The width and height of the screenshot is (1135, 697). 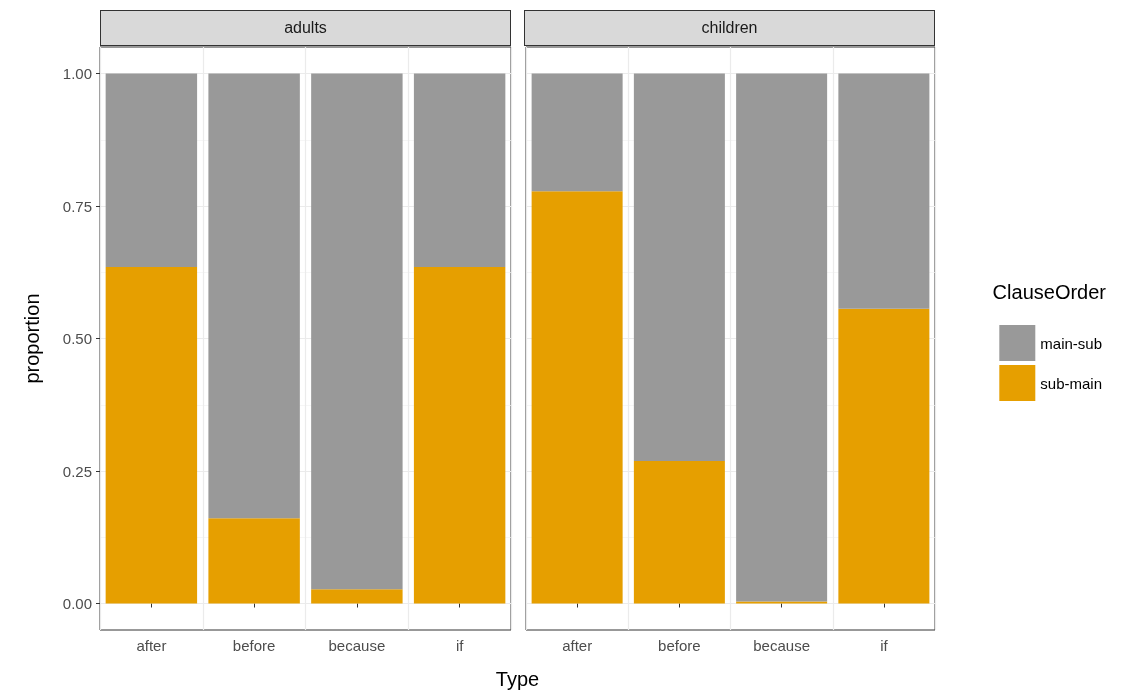 What do you see at coordinates (305, 28) in the screenshot?
I see `chart-title: adults` at bounding box center [305, 28].